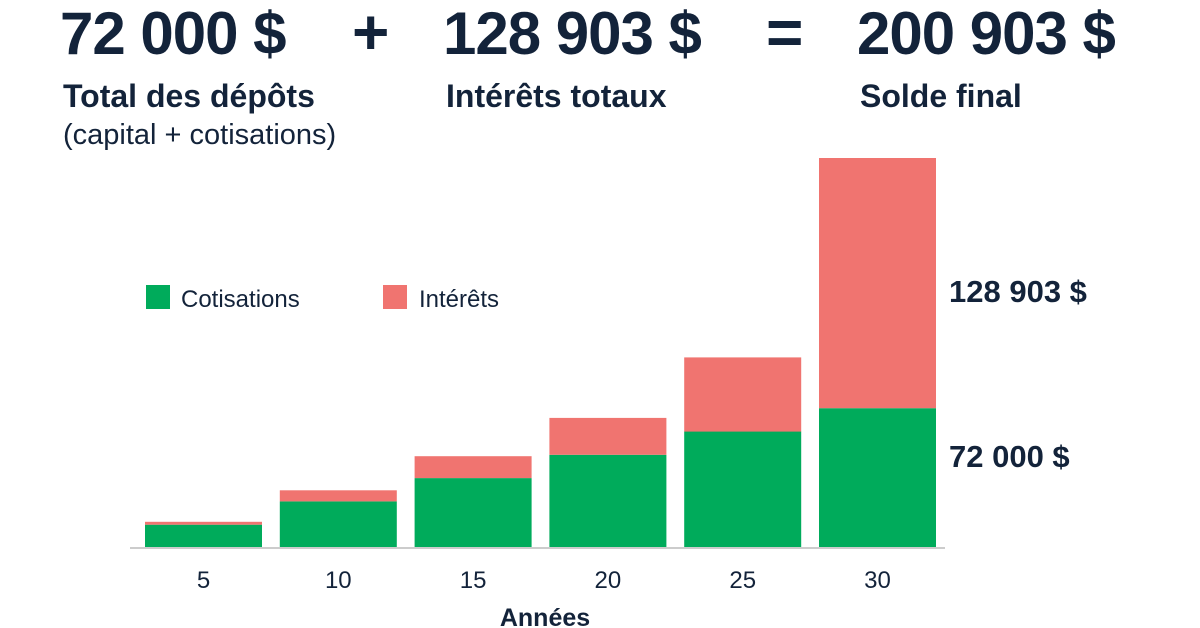 Image resolution: width=1200 pixels, height=628 pixels. Describe the element at coordinates (986, 33) in the screenshot. I see `final-balance-value: 200 903 $` at that location.